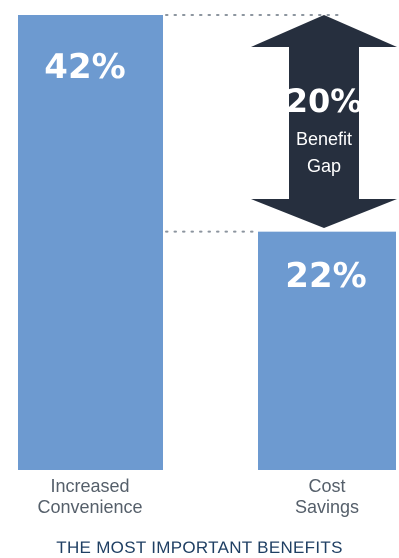 The image size is (399, 558). Describe the element at coordinates (327, 486) in the screenshot. I see `category-label-line: Cost` at that location.